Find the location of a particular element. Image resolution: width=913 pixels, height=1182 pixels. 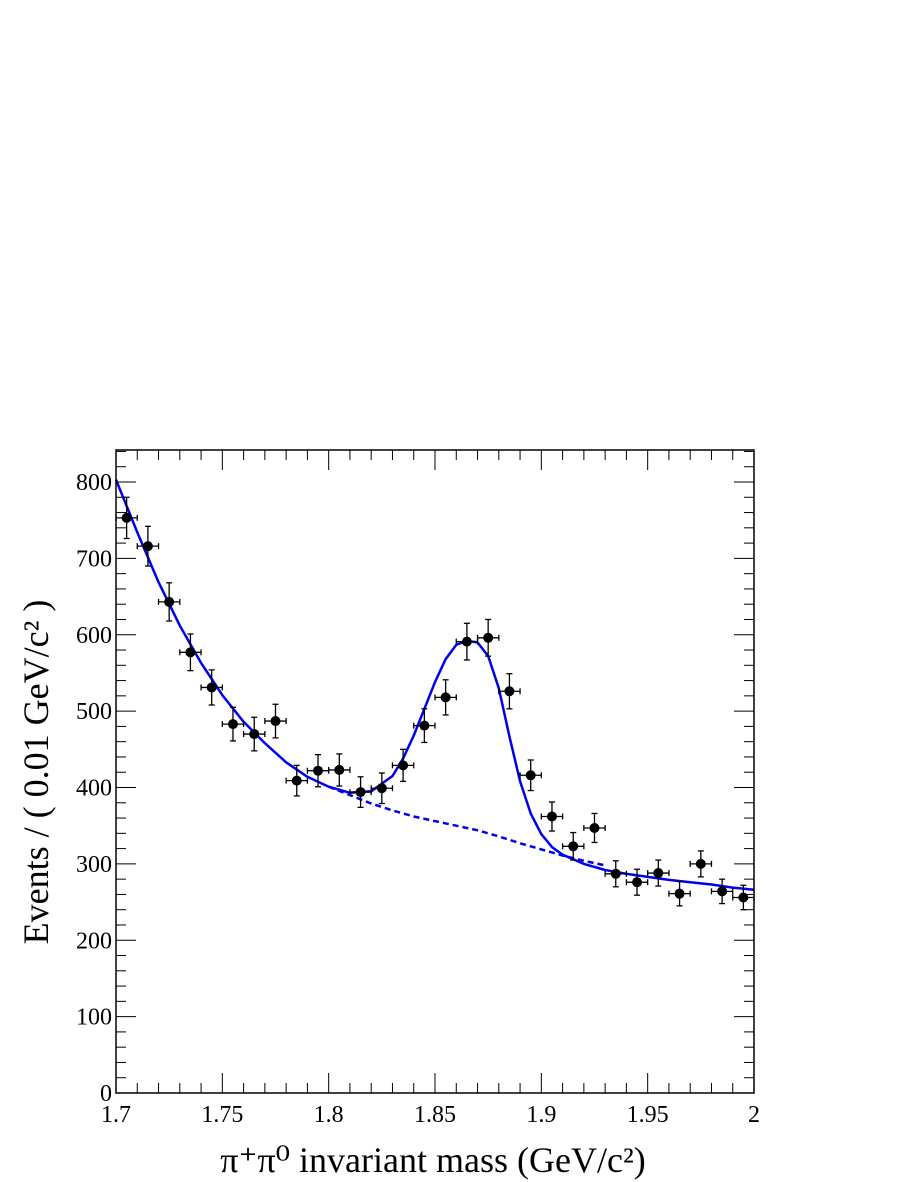

y-tick-label: 600 is located at coordinates (94, 636).